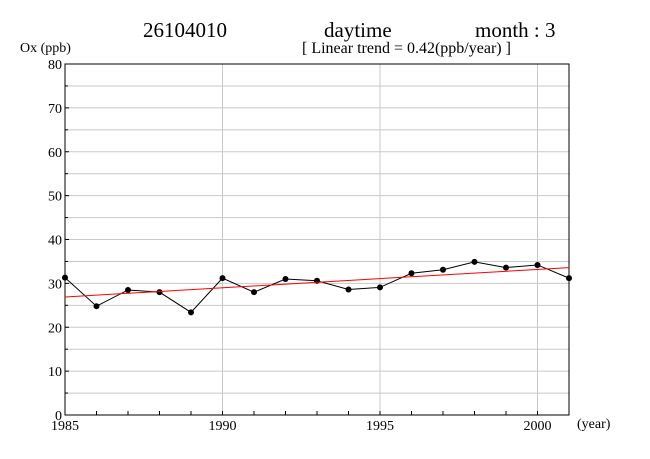  I want to click on trend-line, so click(317, 282).